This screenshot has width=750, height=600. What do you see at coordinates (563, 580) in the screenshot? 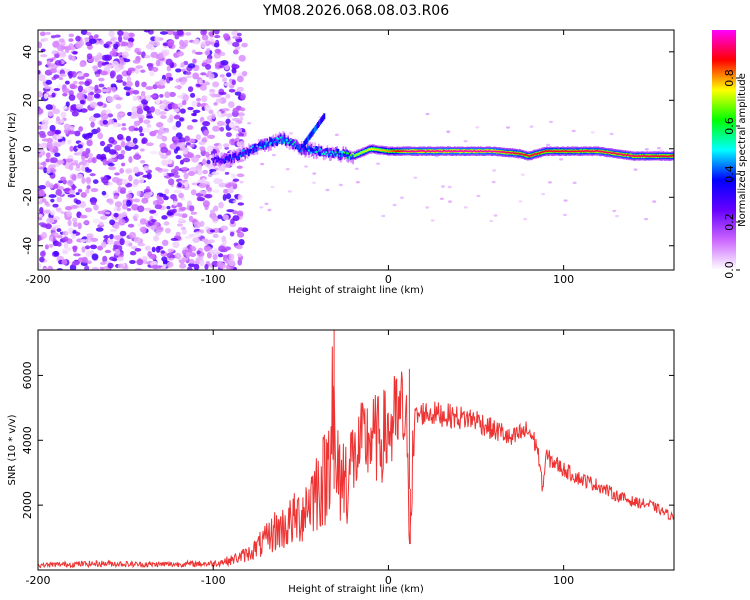
I see `snr-x-tick-label: 100` at bounding box center [563, 580].